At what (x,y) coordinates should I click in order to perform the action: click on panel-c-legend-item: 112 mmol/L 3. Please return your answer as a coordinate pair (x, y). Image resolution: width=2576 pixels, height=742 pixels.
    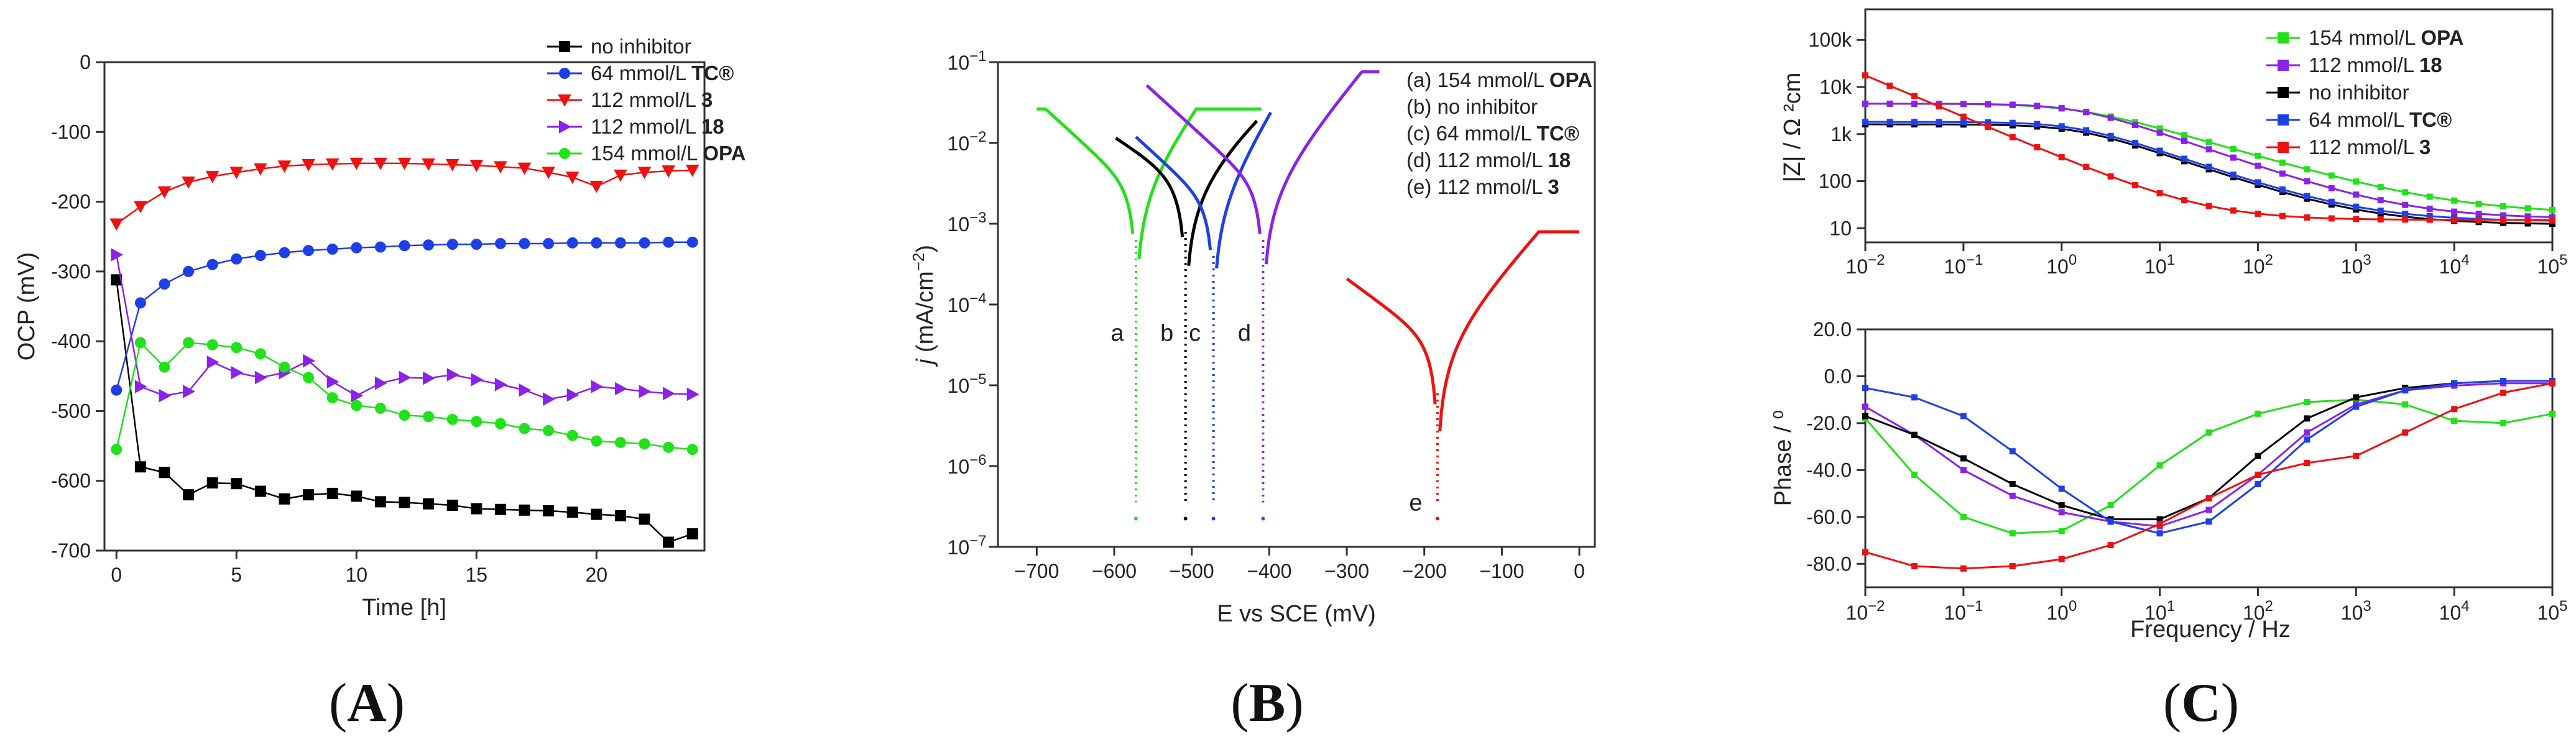
    Looking at the image, I should click on (2348, 146).